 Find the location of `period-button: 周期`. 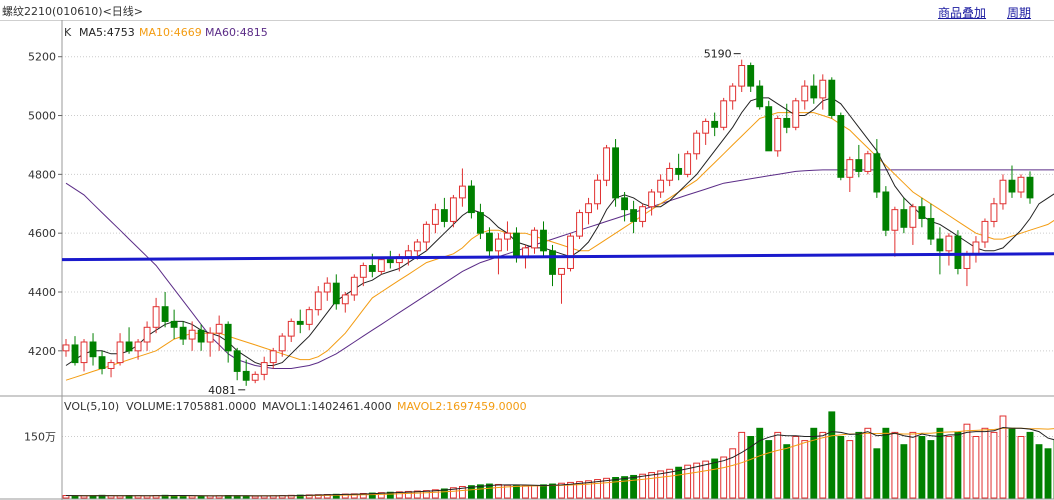

period-button: 周期 is located at coordinates (1019, 13).